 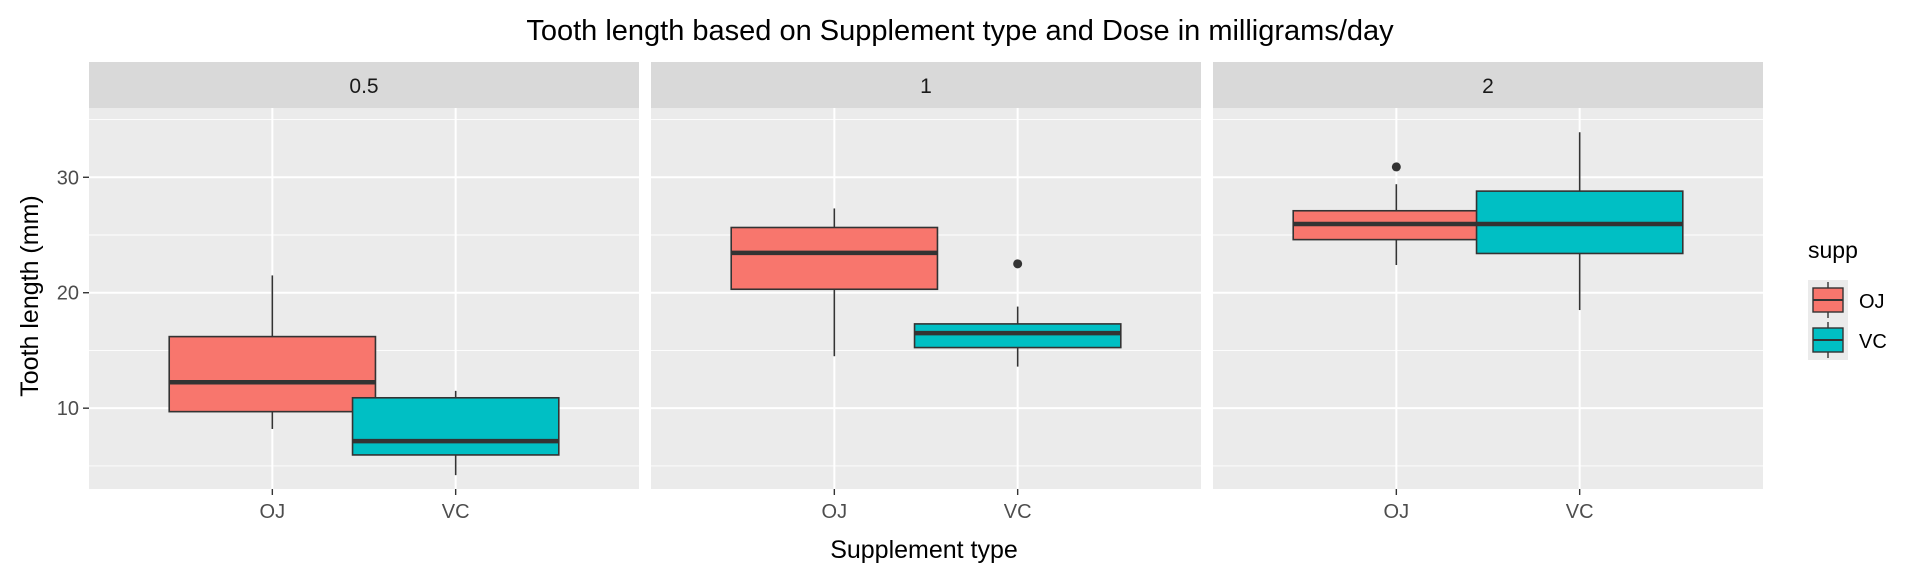 I want to click on legend-label-oj: OJ, so click(x=1872, y=302).